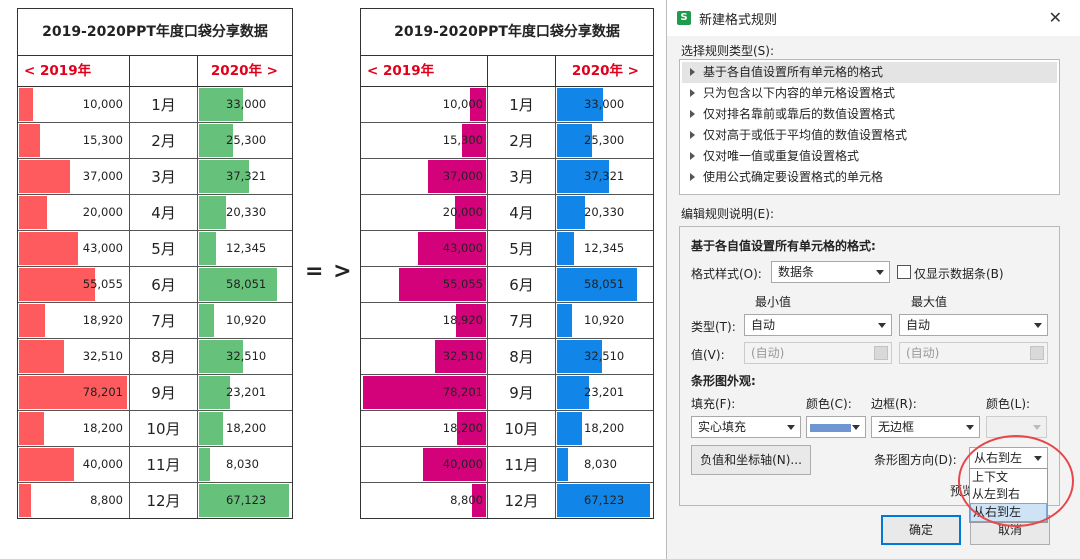  Describe the element at coordinates (692, 177) in the screenshot. I see `triangle-right-icon` at that location.